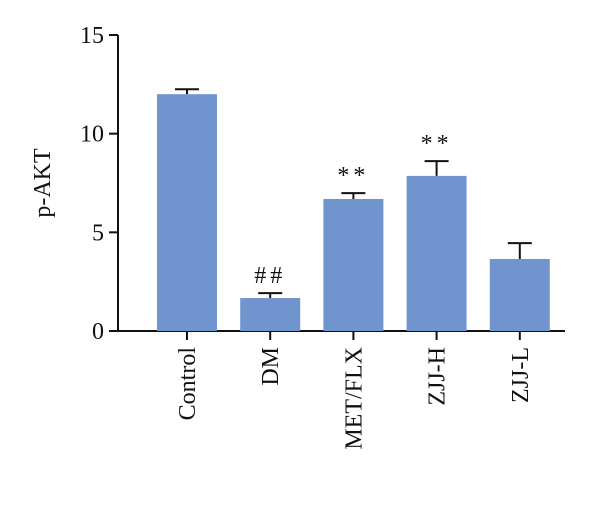 The image size is (600, 519). Describe the element at coordinates (521, 375) in the screenshot. I see `x-tick-label: ZJJ-L` at that location.